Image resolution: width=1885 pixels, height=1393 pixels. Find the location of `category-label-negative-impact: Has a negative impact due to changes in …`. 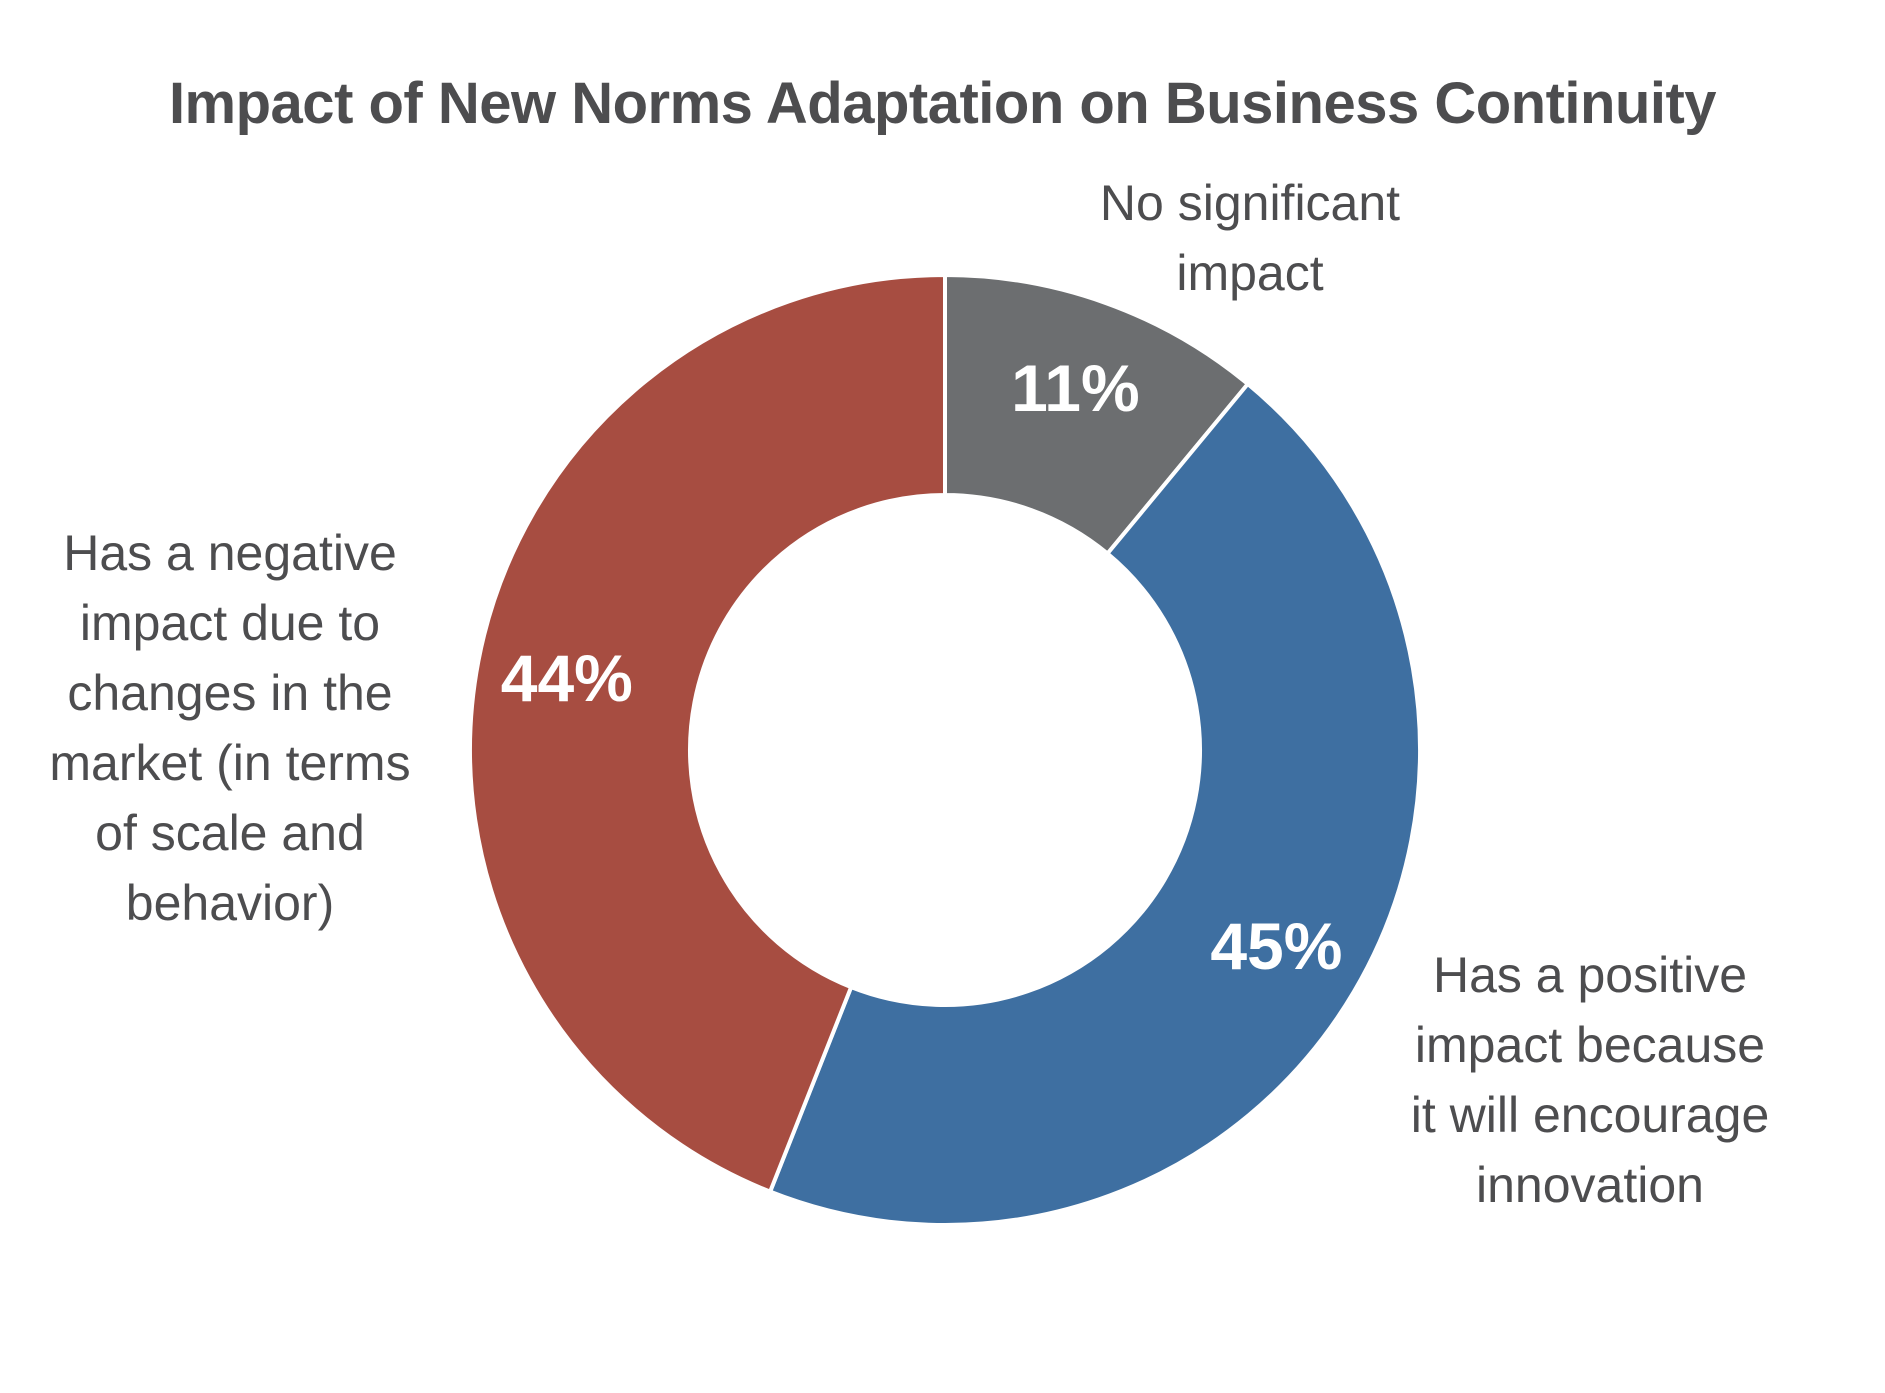

category-label-negative-impact: Has a negative impact due to changes in … is located at coordinates (230, 728).